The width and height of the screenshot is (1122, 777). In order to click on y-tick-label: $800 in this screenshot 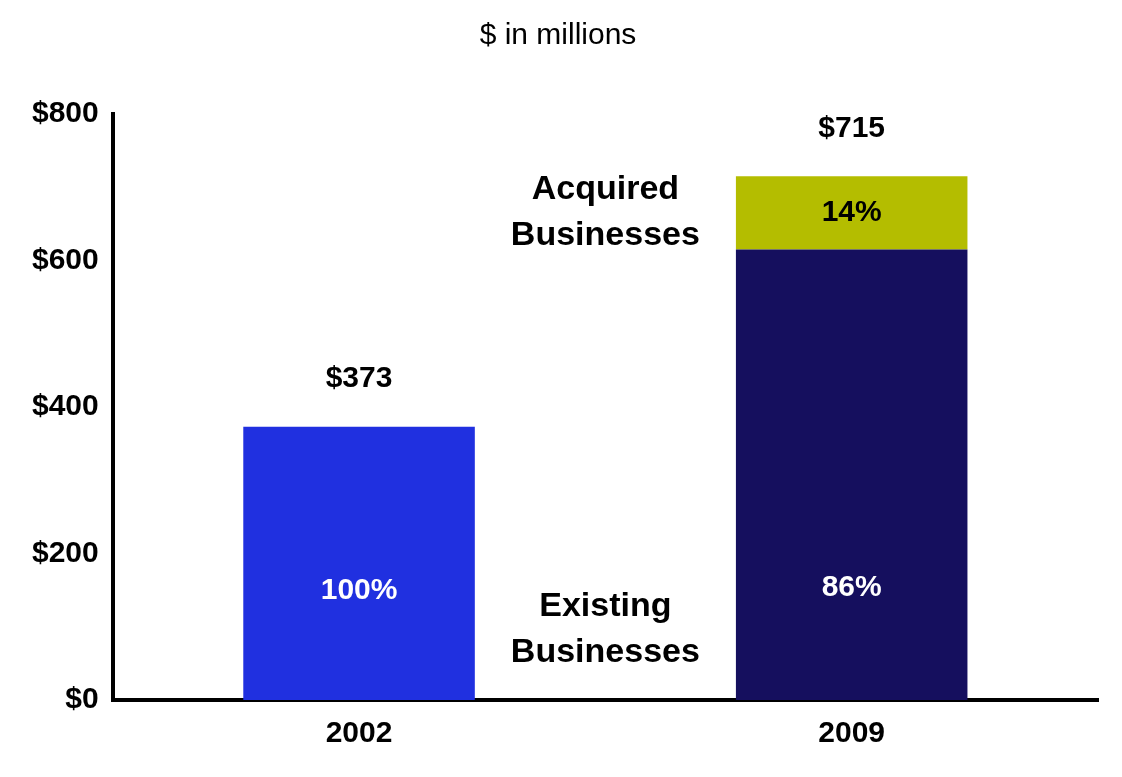, I will do `click(65, 112)`.